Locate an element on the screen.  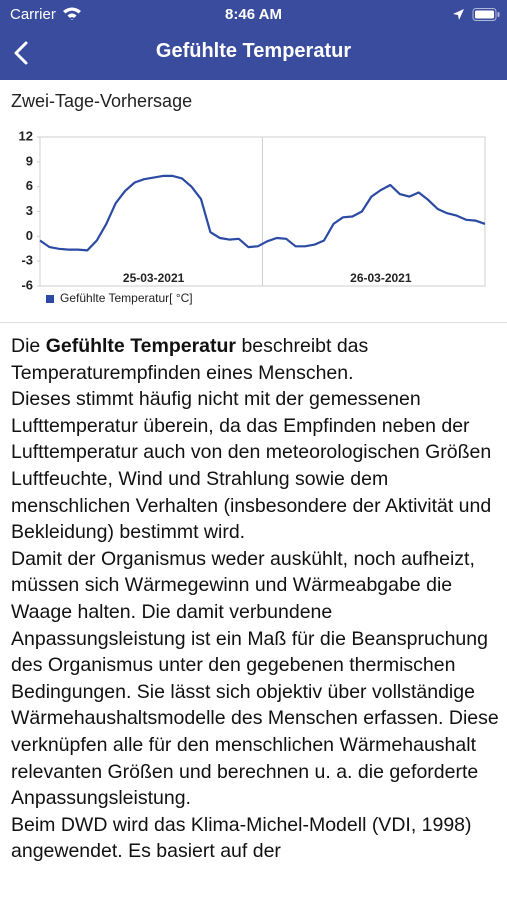
text: Die is located at coordinates (28, 346).